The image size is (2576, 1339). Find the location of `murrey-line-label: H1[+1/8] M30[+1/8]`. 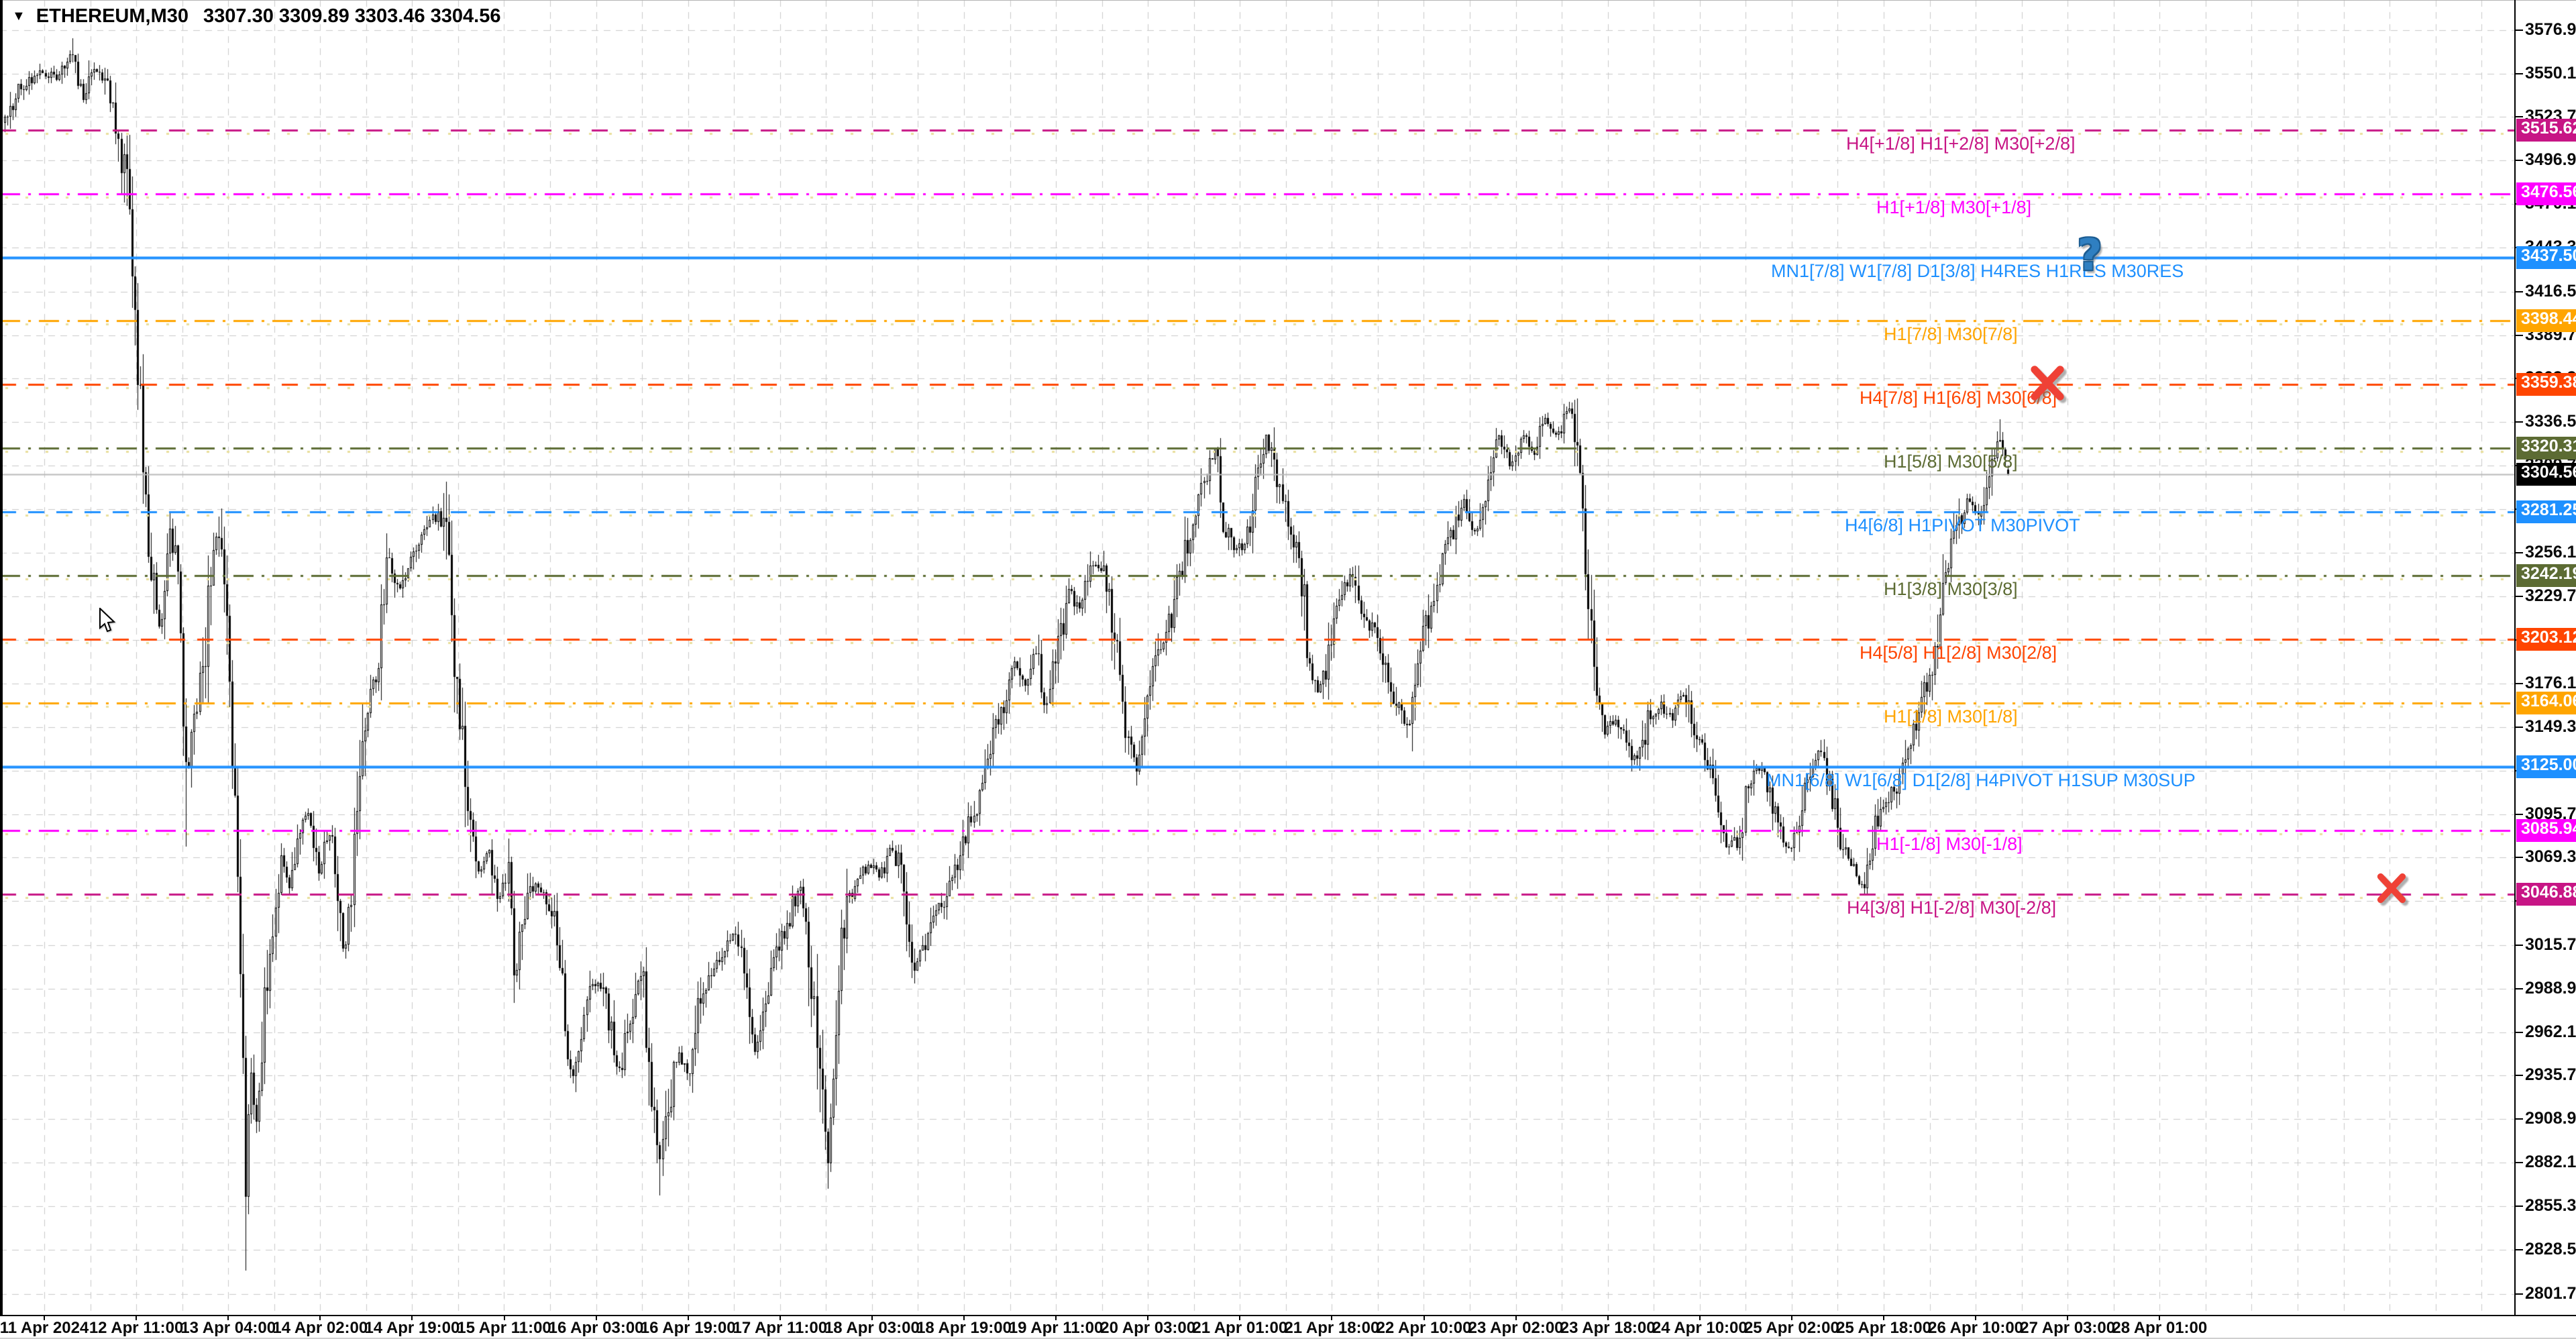

murrey-line-label: H1[+1/8] M30[+1/8] is located at coordinates (1954, 207).